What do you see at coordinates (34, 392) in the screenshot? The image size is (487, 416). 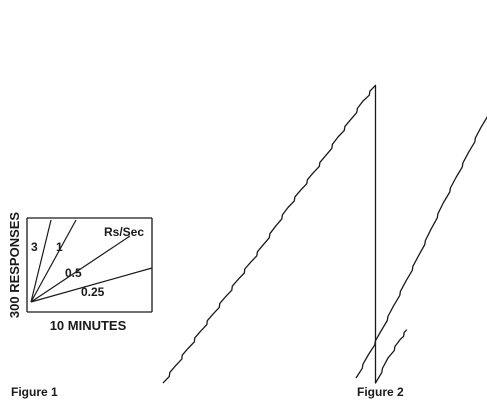 I see `figure-1-caption: Figure 1` at bounding box center [34, 392].